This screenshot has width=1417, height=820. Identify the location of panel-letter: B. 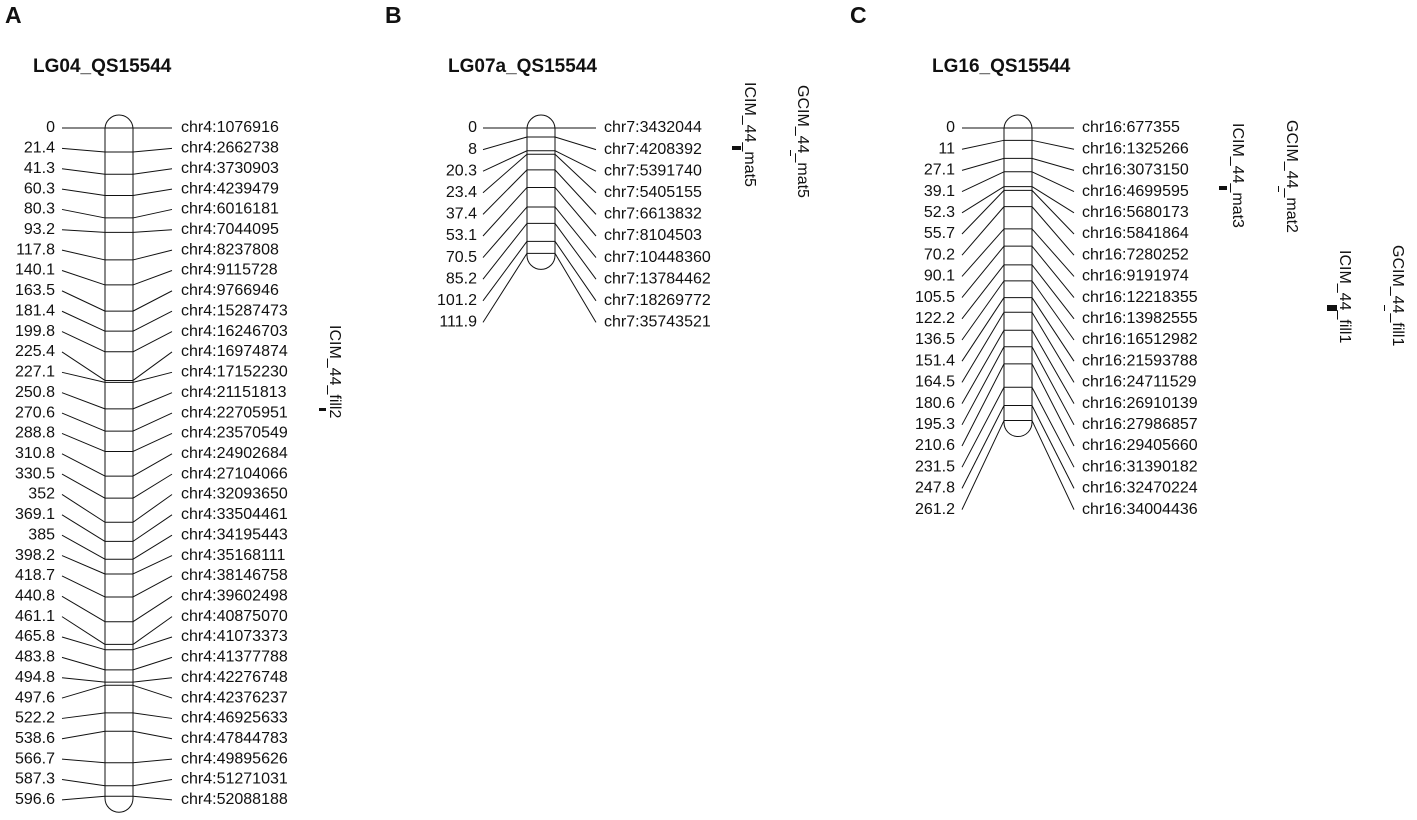
(393, 15).